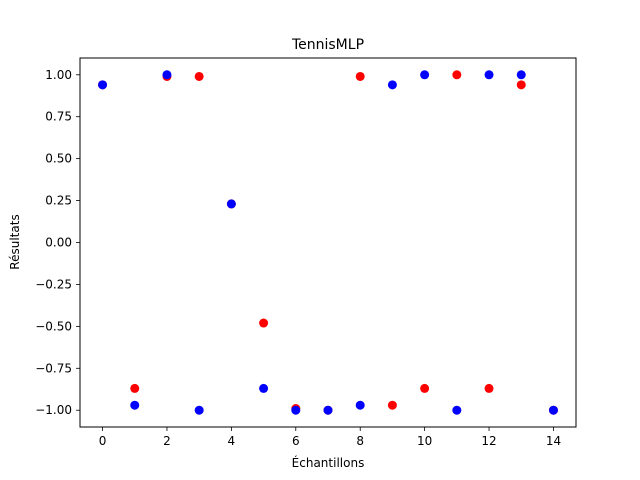 This screenshot has height=480, width=640. I want to click on x-tick-label: 8, so click(360, 441).